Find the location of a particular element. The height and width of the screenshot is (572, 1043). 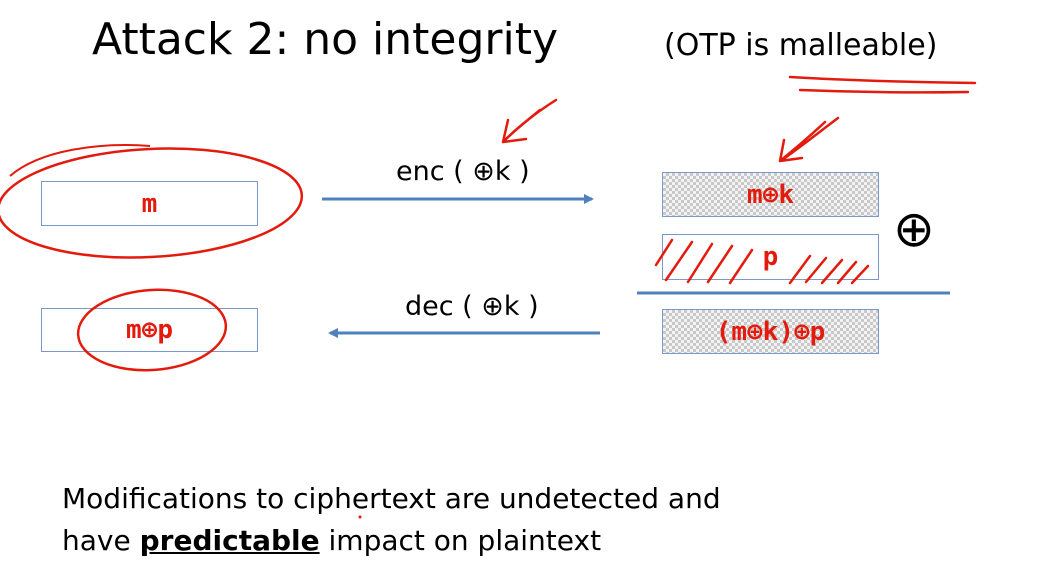

modified-ciphertext-box: (m⊕k)⊕p is located at coordinates (770, 331).